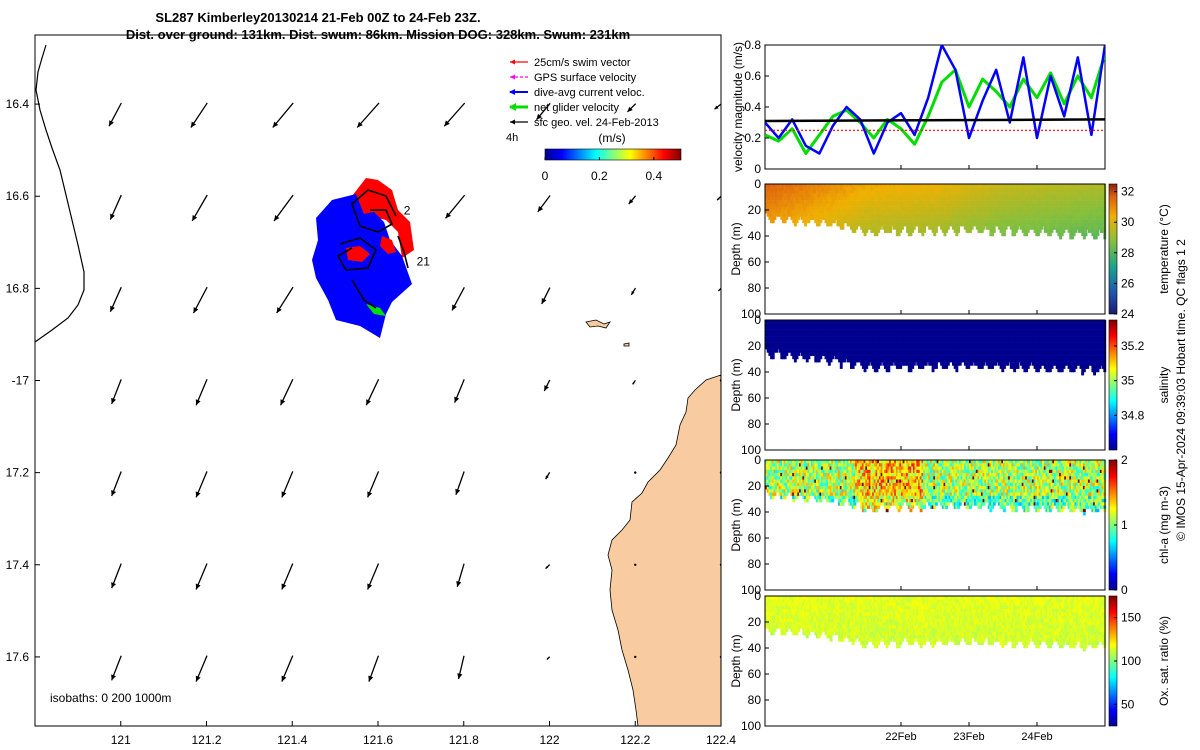 This screenshot has height=750, width=1200. I want to click on velocity-y-label: velocity magnitude (m/s), so click(738, 107).